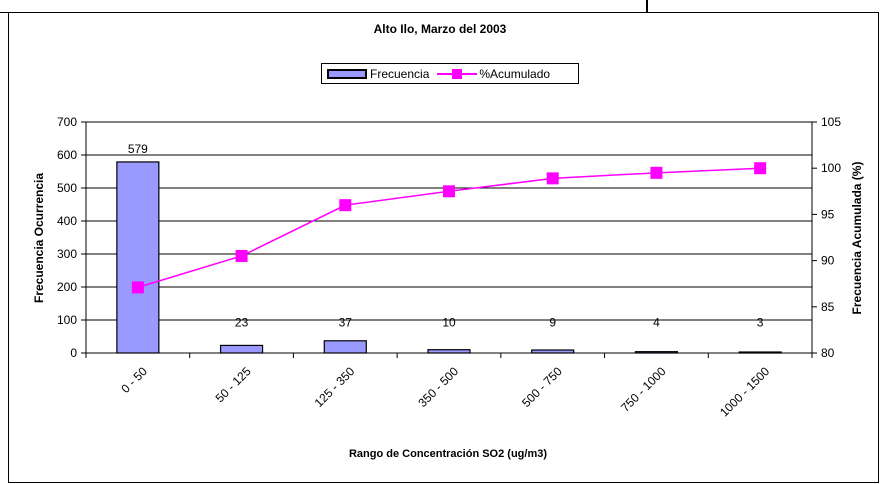 The image size is (880, 484). What do you see at coordinates (4, 12) in the screenshot?
I see `frame-top-edge` at bounding box center [4, 12].